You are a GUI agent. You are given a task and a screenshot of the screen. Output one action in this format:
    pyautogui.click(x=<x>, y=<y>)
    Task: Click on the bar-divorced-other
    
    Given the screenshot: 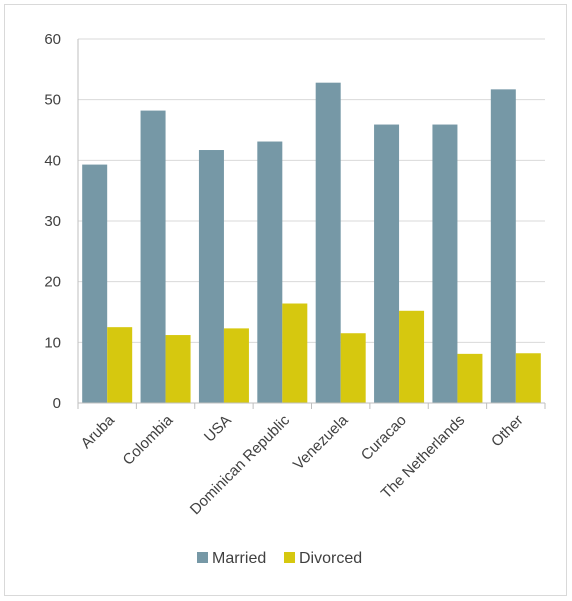 What is the action you would take?
    pyautogui.click(x=528, y=378)
    